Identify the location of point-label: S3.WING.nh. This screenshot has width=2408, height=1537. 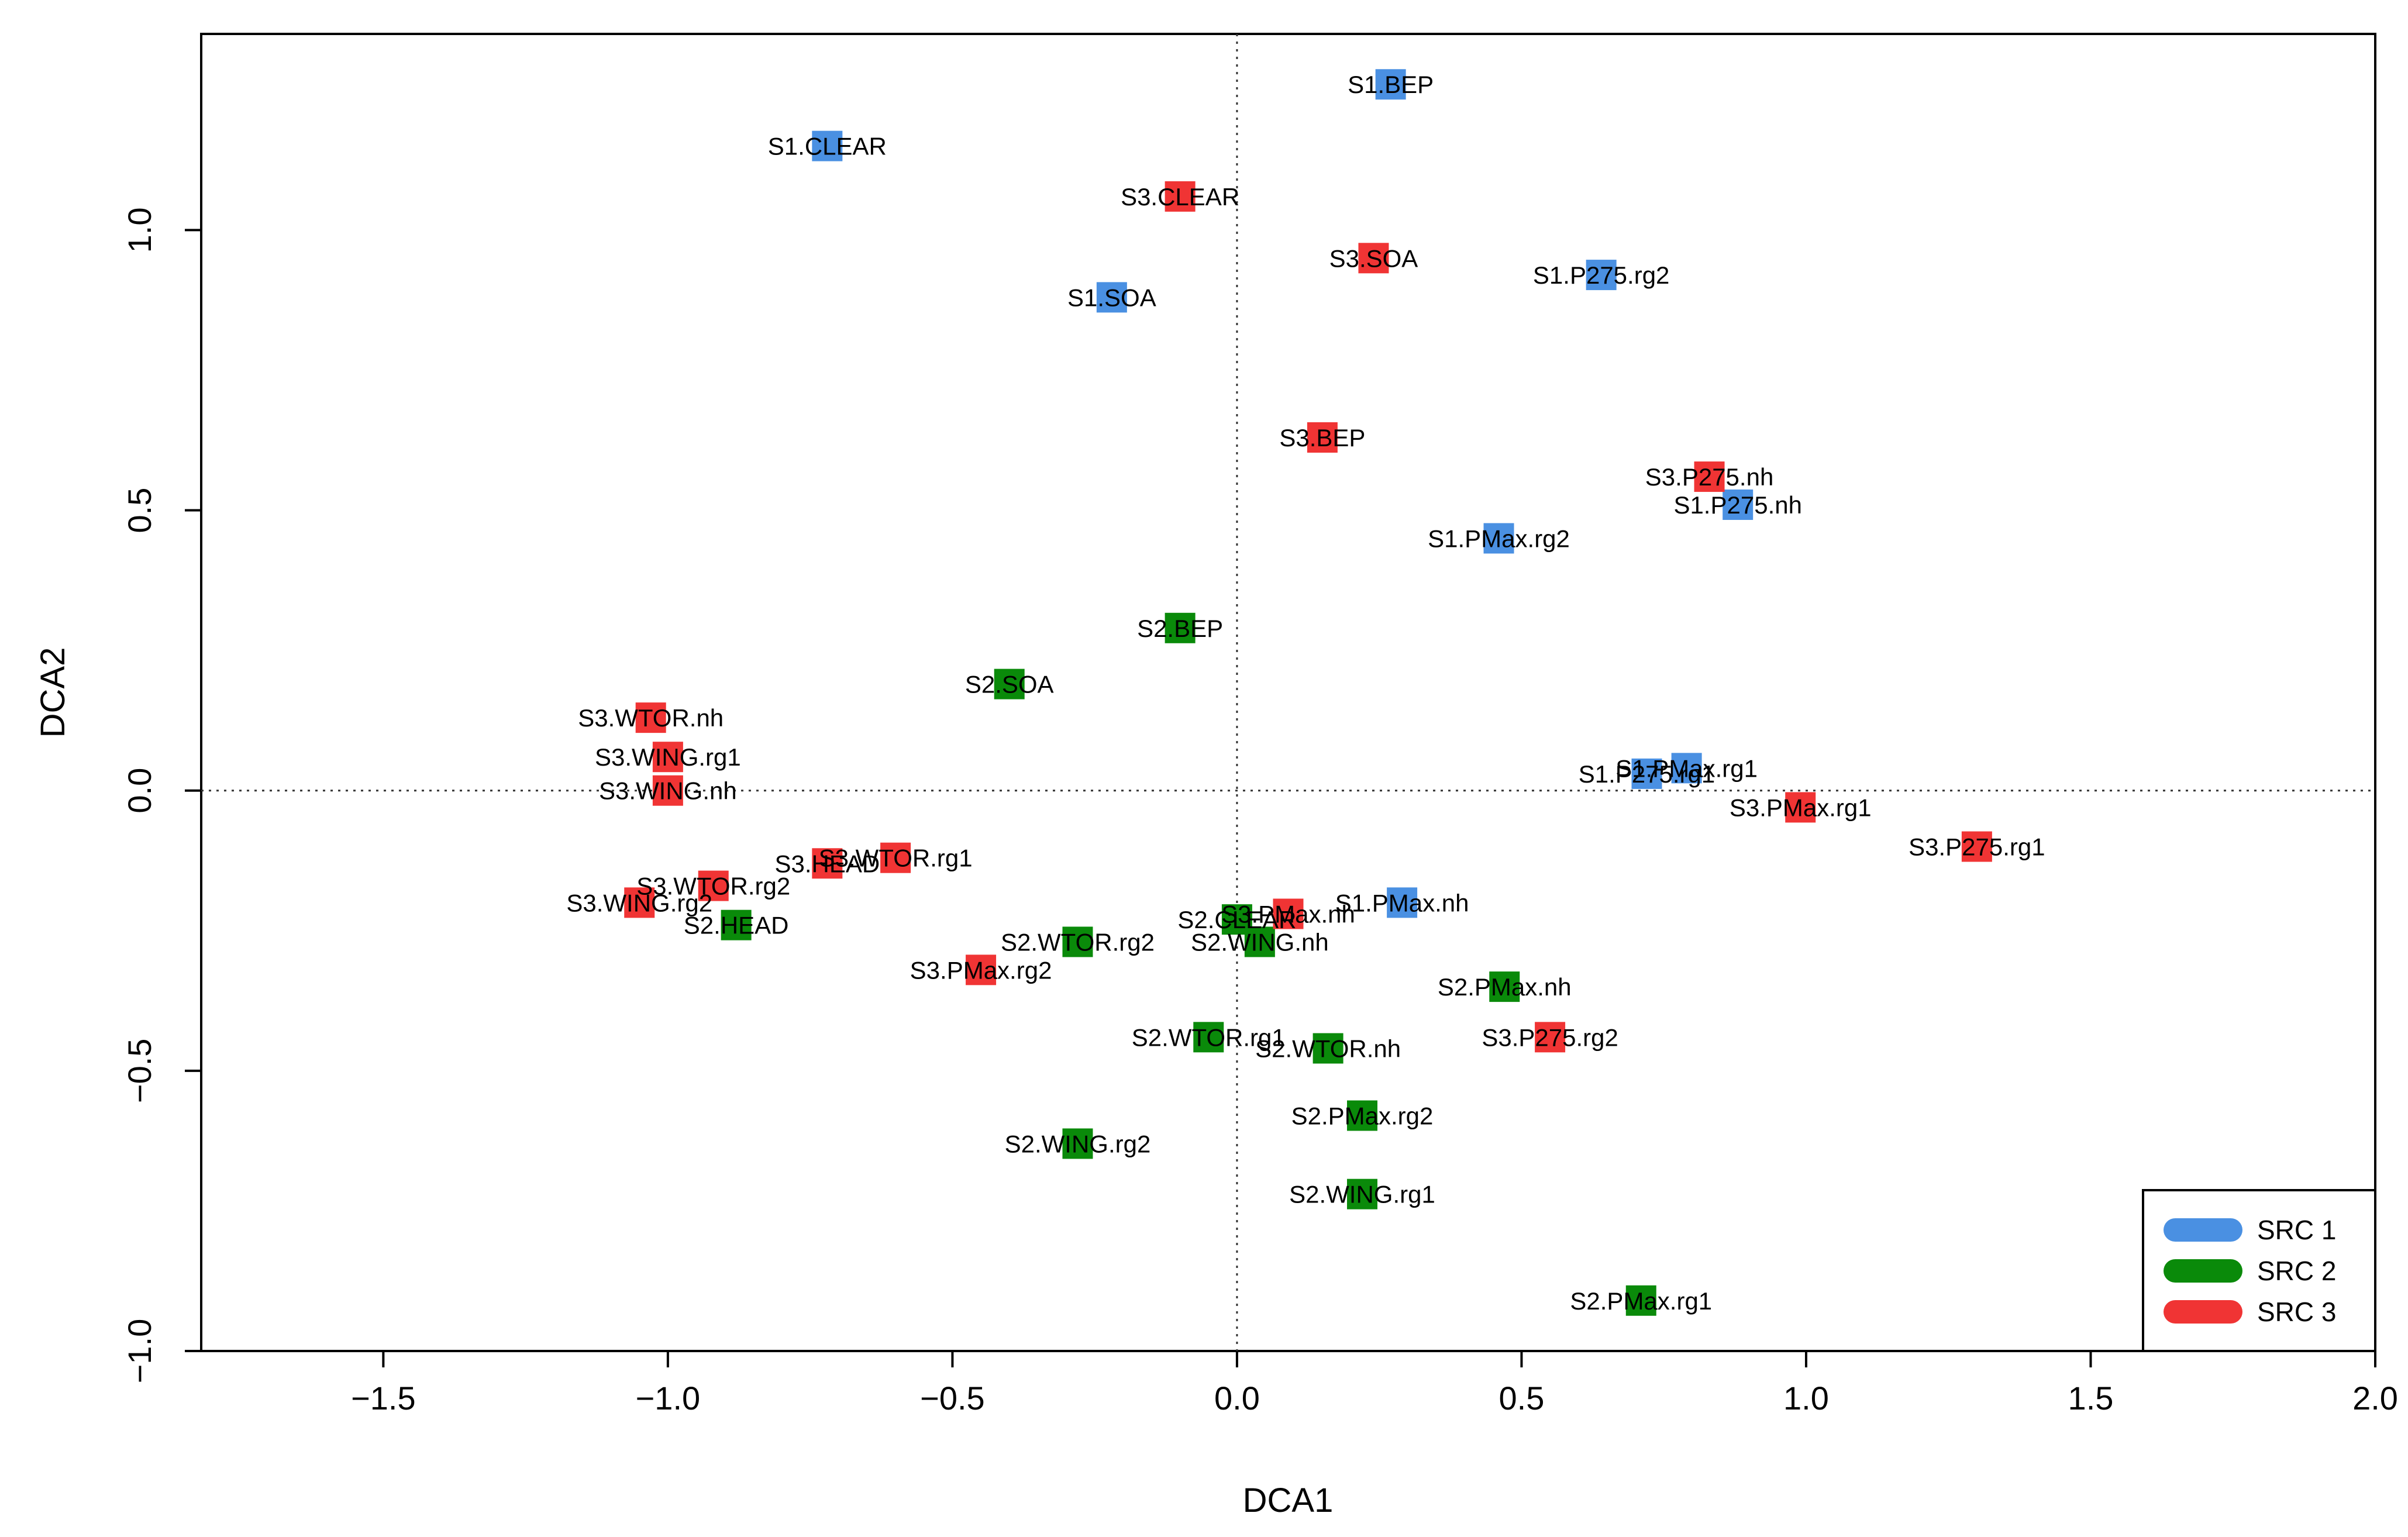
(668, 791).